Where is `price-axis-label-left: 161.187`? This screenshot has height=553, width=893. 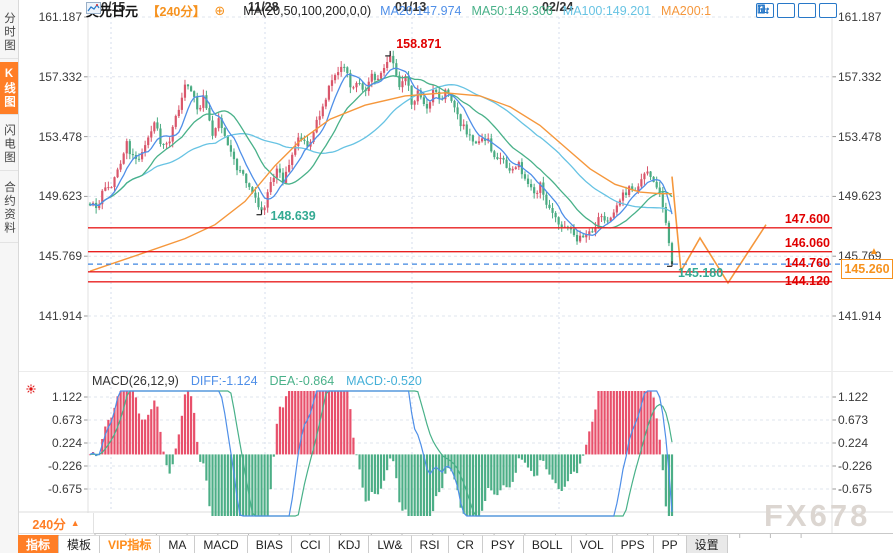 price-axis-label-left: 161.187 is located at coordinates (60, 17).